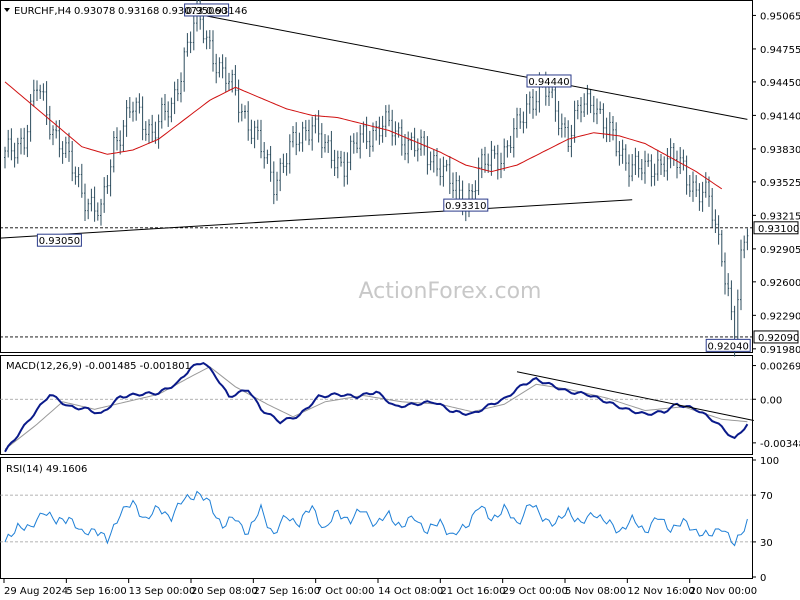 This screenshot has height=600, width=800. Describe the element at coordinates (780, 444) in the screenshot. I see `macd-tick-label: -0.003489` at that location.